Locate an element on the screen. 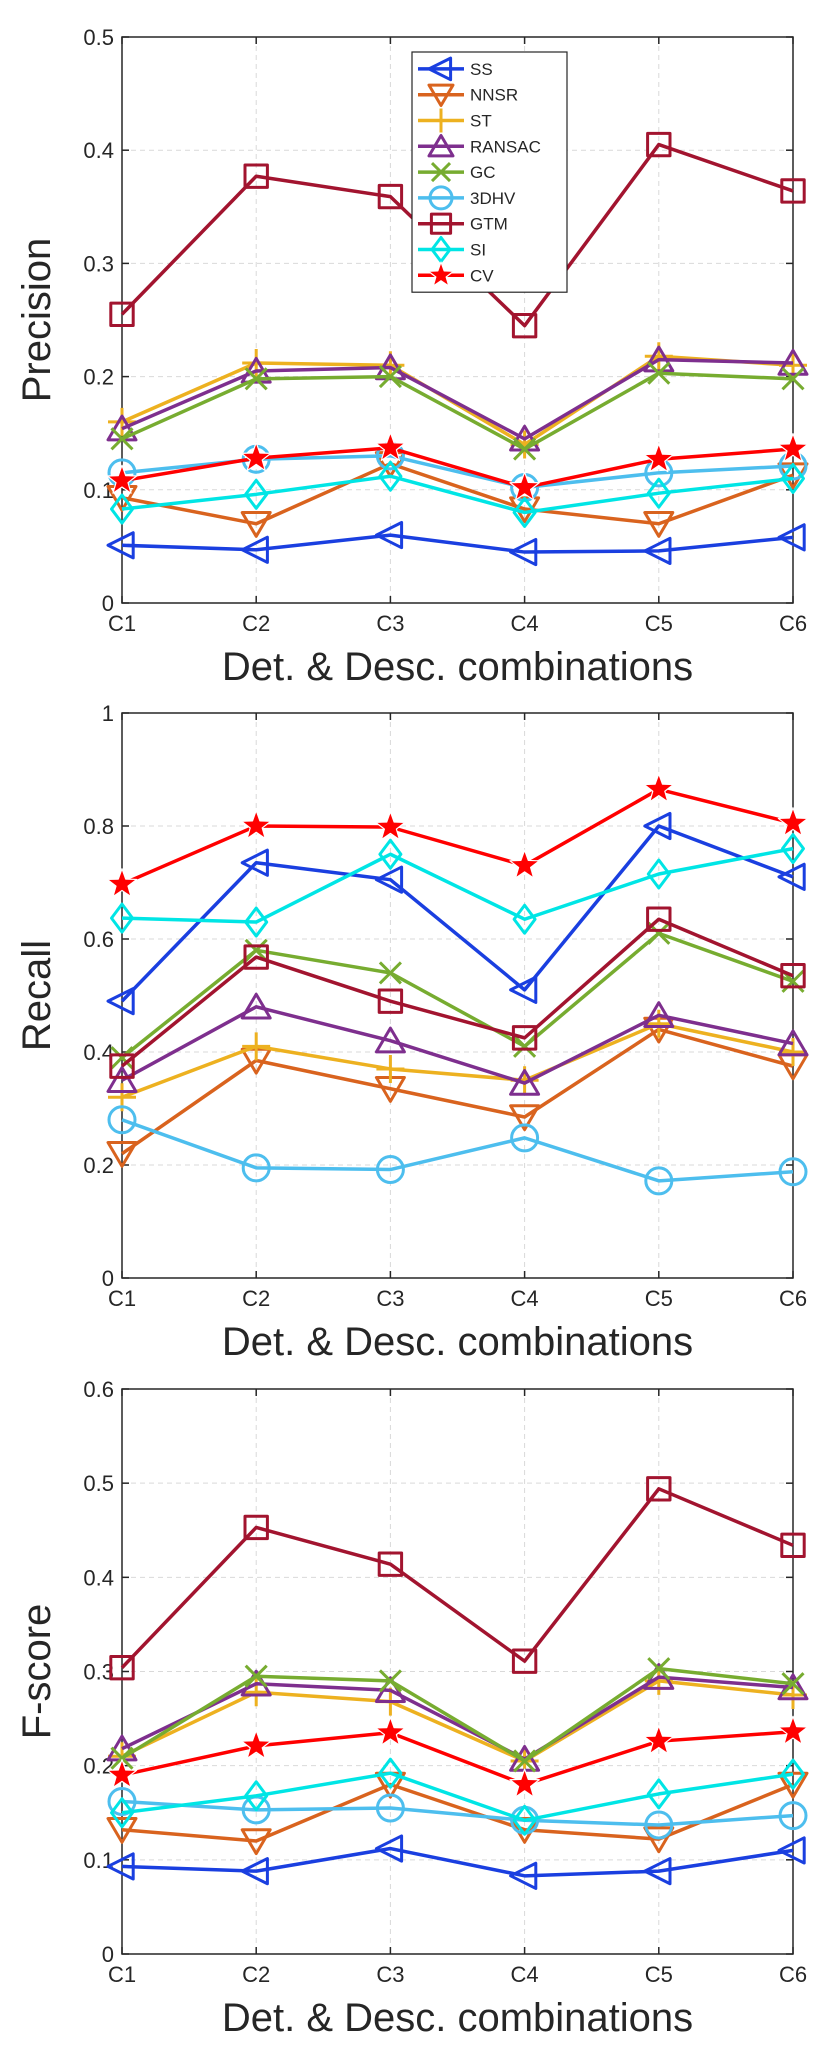 The image size is (831, 2059). x-tick-label: C1 is located at coordinates (122, 623).